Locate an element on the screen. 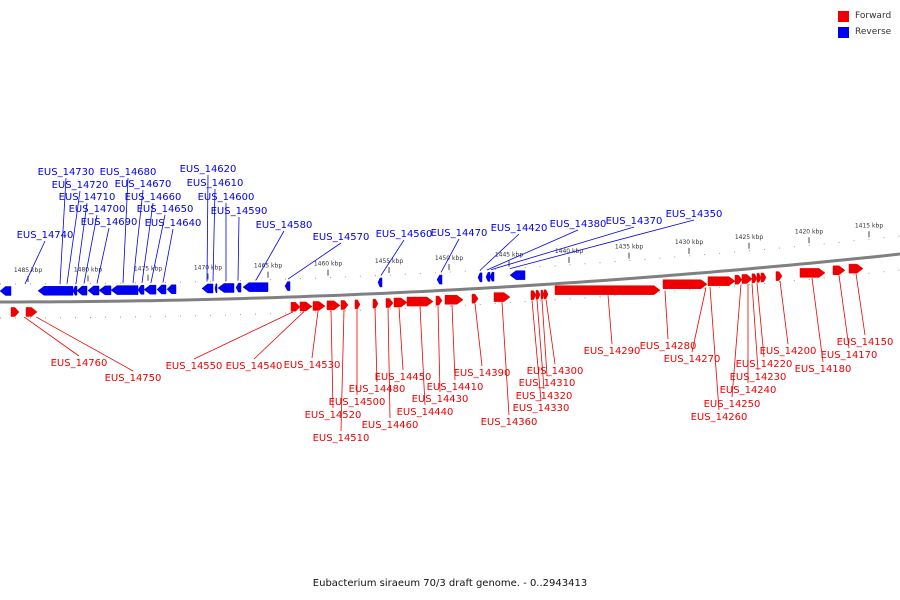 This screenshot has height=600, width=900. legend-item-reverse: Reverse is located at coordinates (864, 32).